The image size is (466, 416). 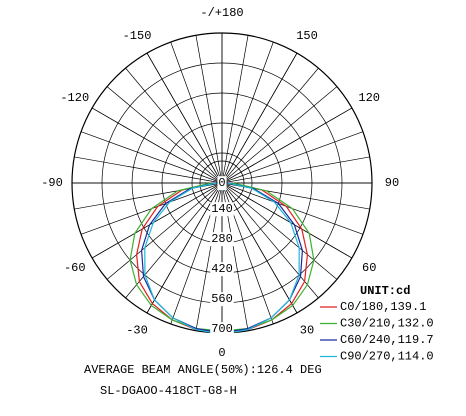 What do you see at coordinates (221, 353) in the screenshot?
I see `angle-tick-label: 0` at bounding box center [221, 353].